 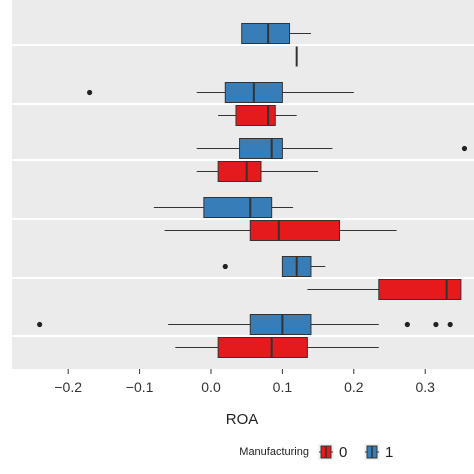 I want to click on group-4-mfg-1-box, so click(x=238, y=207).